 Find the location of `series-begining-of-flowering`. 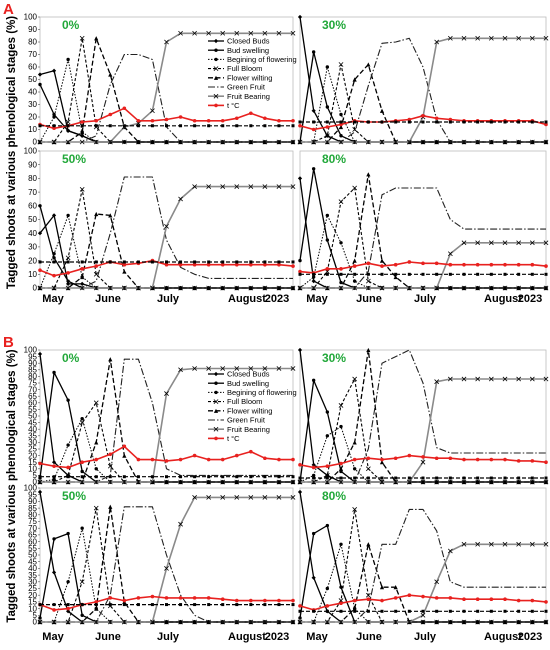

series-begining-of-flowering is located at coordinates (423, 251).